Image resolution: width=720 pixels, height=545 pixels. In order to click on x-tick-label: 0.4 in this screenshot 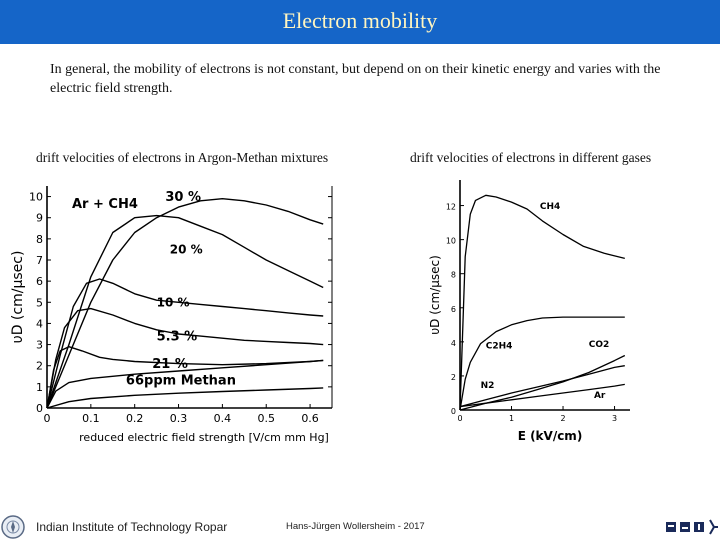, I will do `click(223, 418)`.